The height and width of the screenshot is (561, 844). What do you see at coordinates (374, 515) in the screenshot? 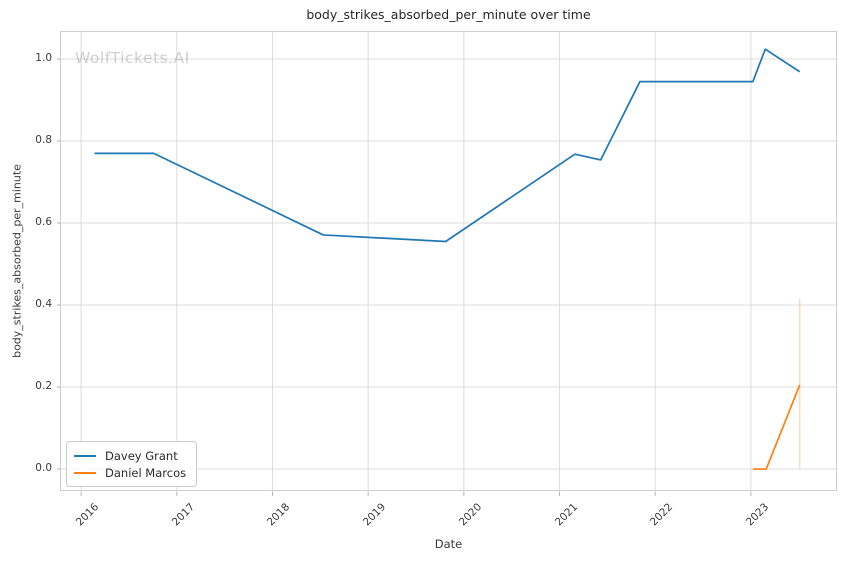
I see `x-tick-label: 2019` at bounding box center [374, 515].